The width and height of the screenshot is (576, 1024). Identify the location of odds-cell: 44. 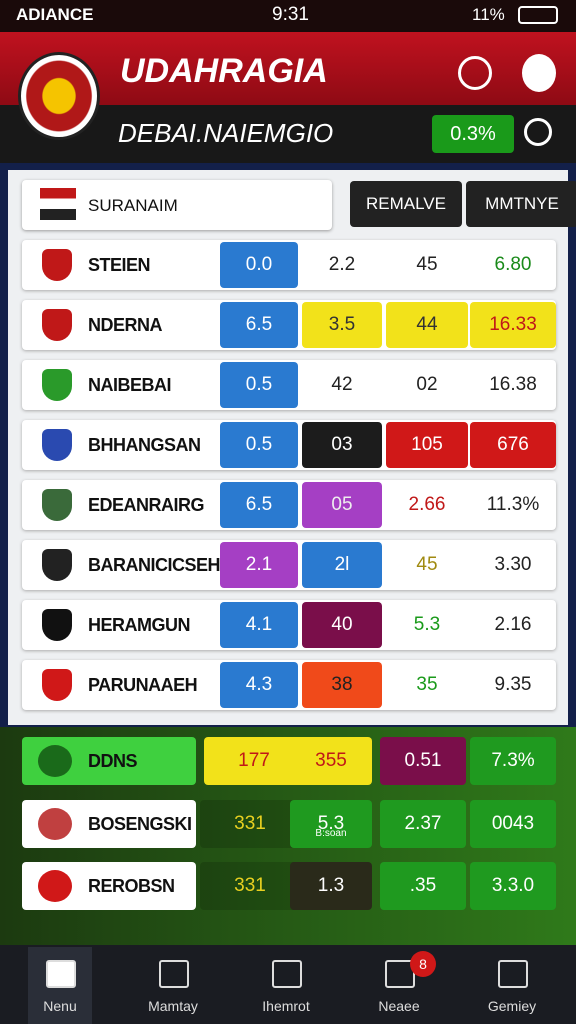
(427, 325).